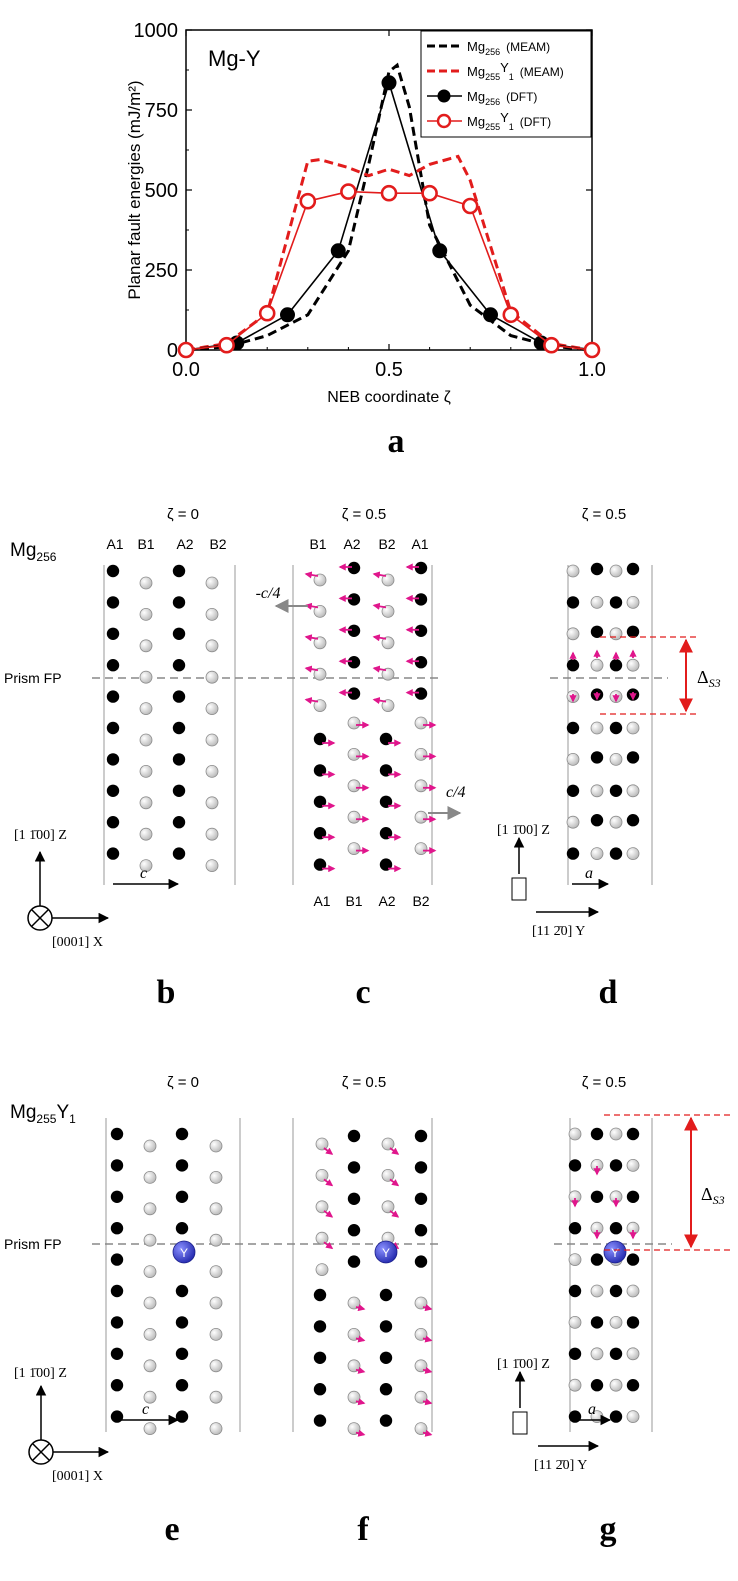 This screenshot has width=738, height=1581. Describe the element at coordinates (488, 48) in the screenshot. I see `legend-entry: Mg256 (MEAM)` at that location.